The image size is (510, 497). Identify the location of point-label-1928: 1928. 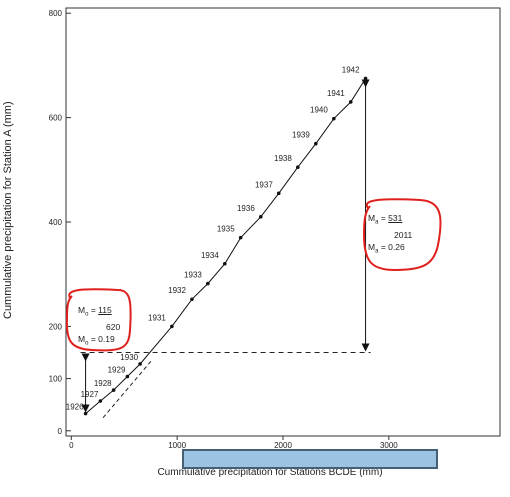
(103, 383).